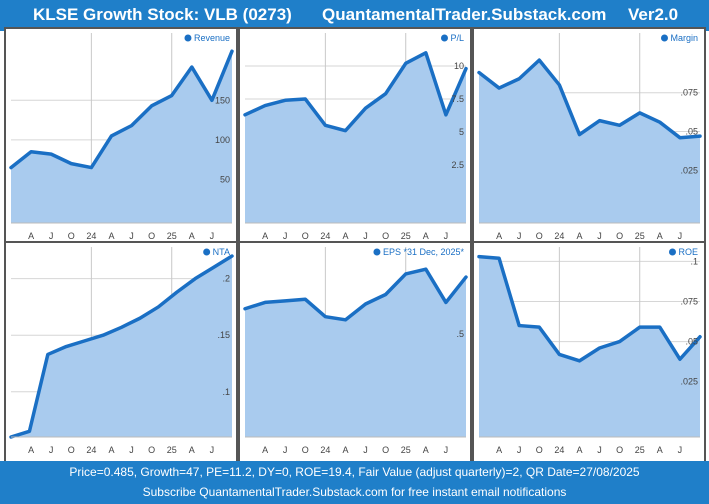 The width and height of the screenshot is (709, 504). I want to click on y-tick-label: 50, so click(225, 179).